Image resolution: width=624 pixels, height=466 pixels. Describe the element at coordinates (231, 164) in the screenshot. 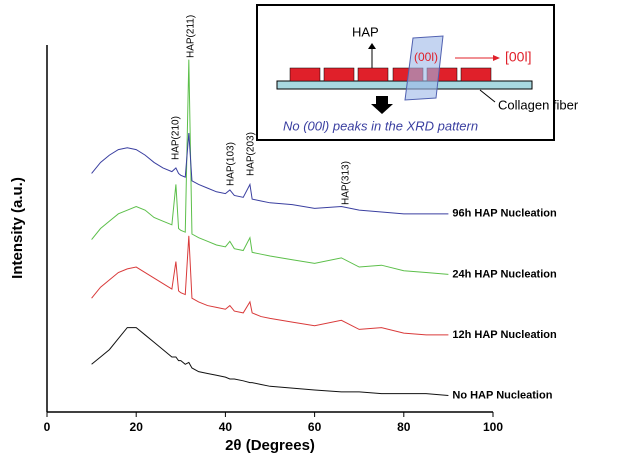

I see `peak-label: HAP(103)` at that location.